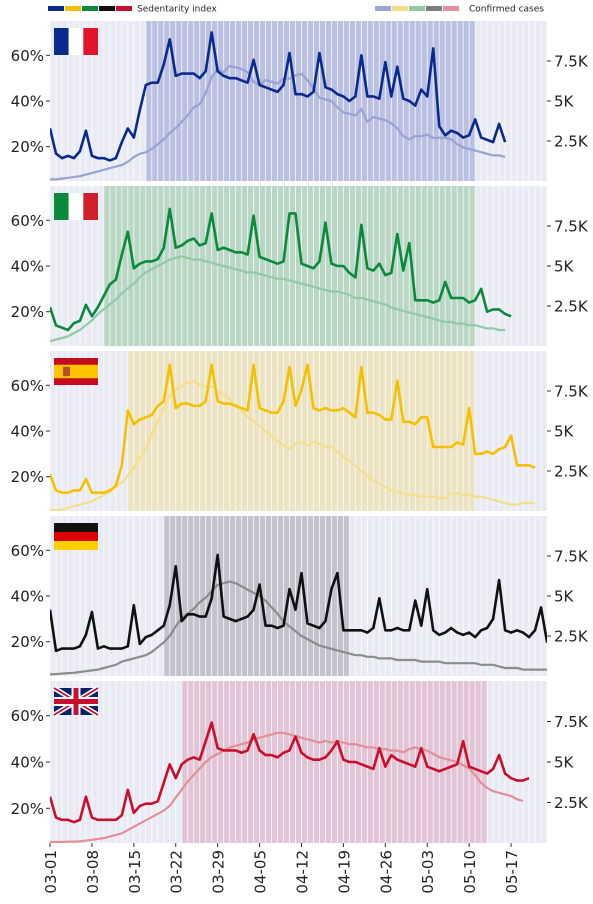  I want to click on france-flag, so click(76, 41).